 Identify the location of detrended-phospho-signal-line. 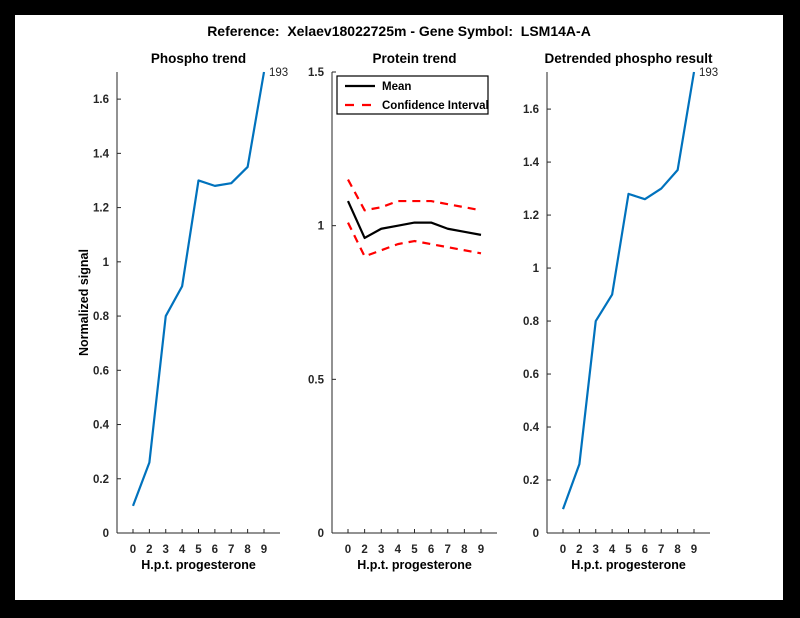
(628, 290).